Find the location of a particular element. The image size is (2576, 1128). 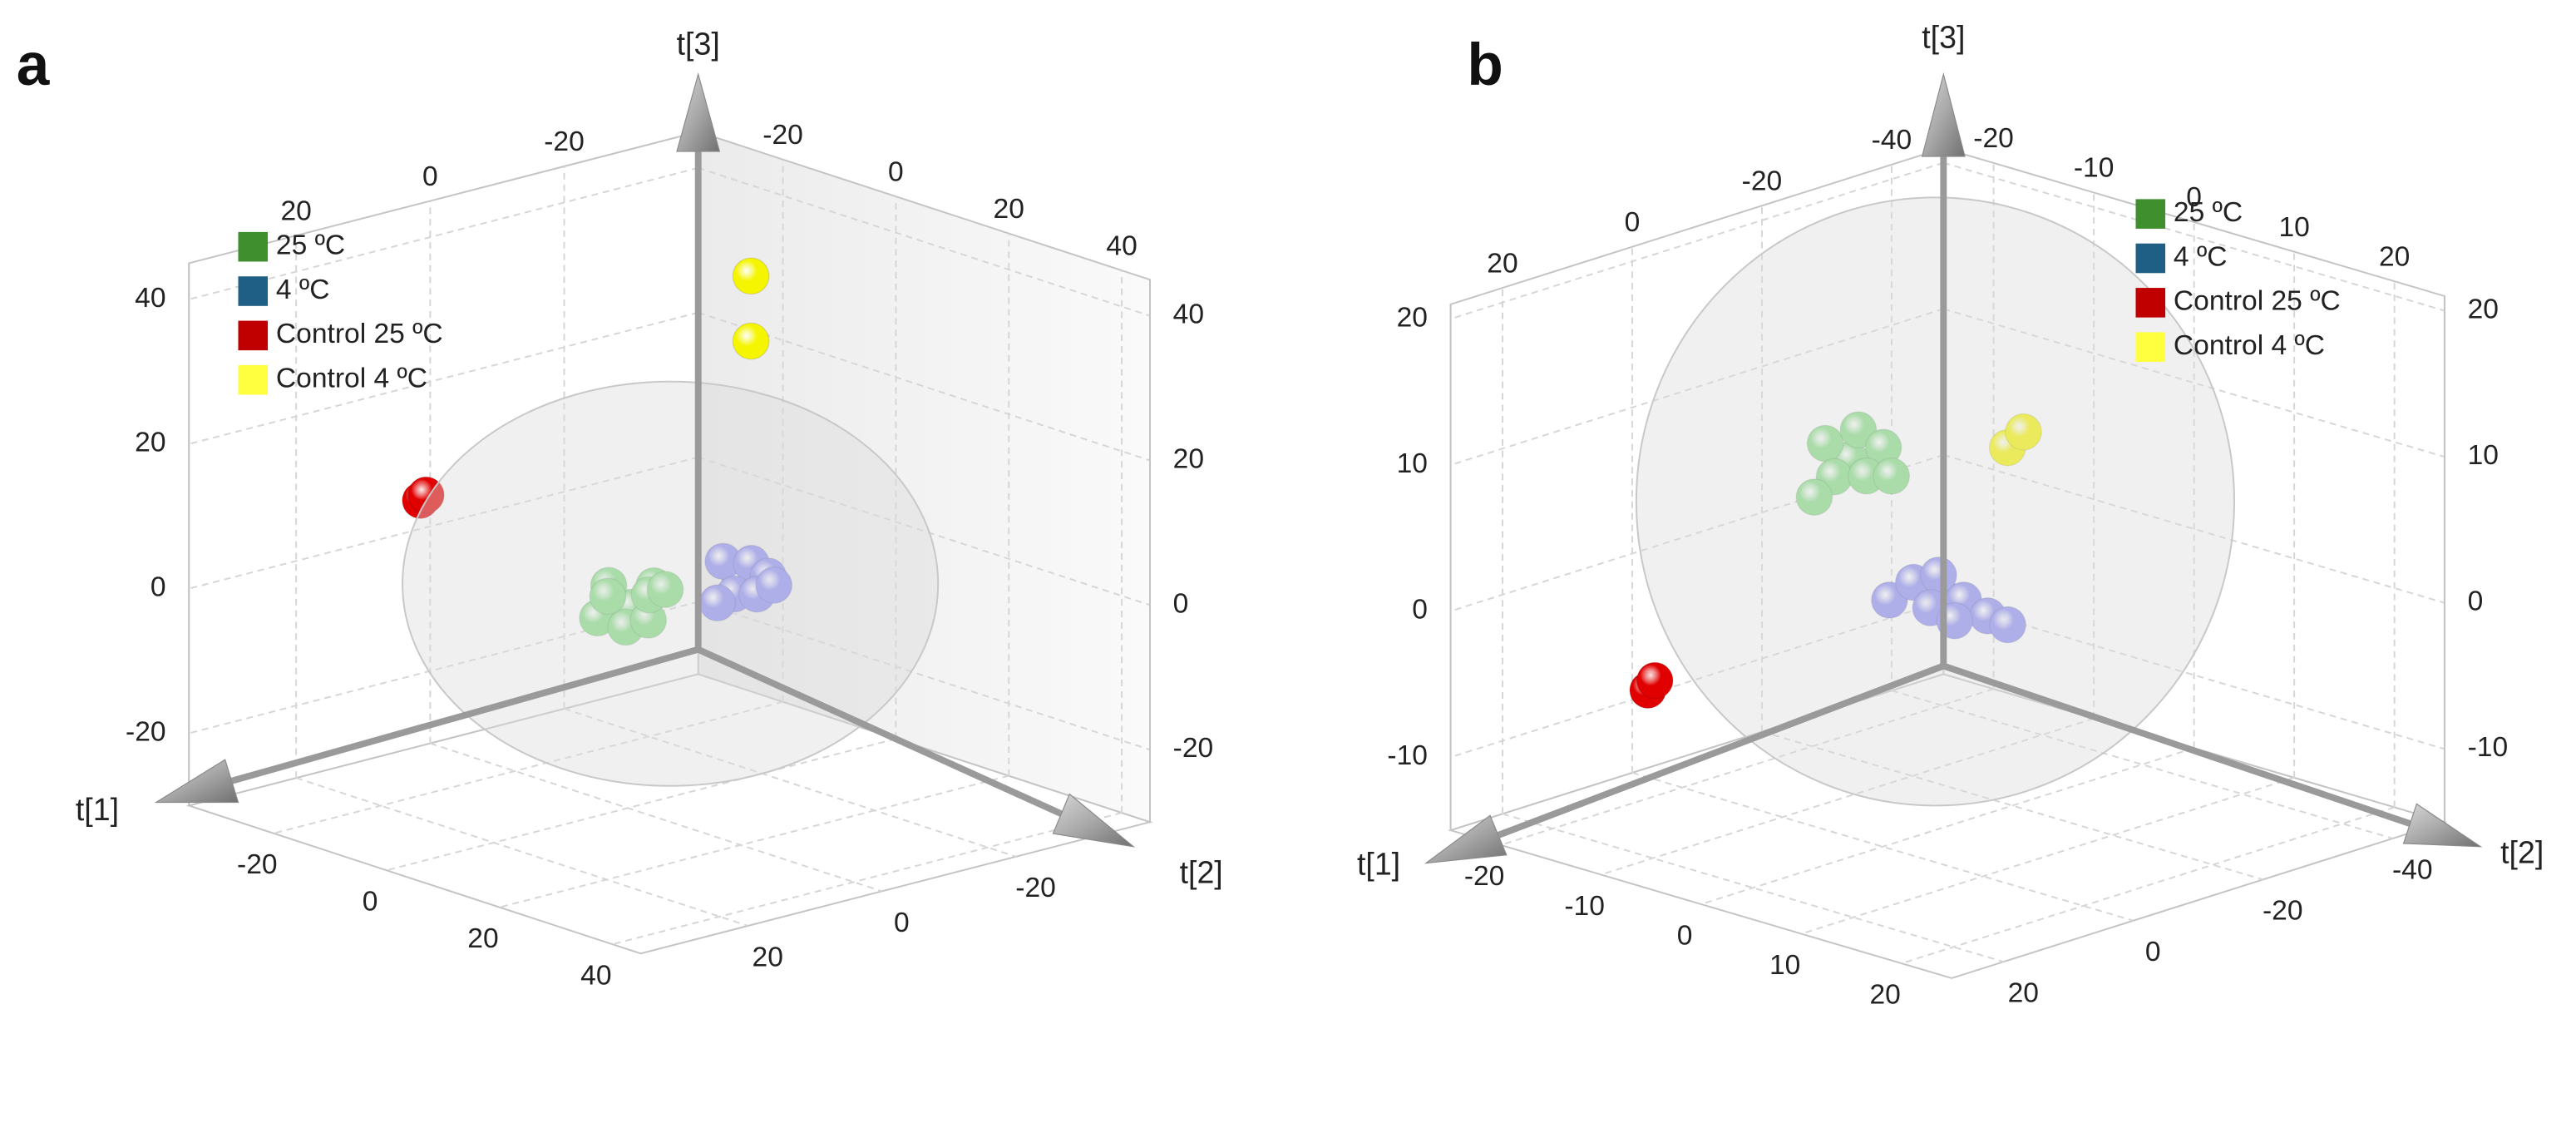

panel-label: a is located at coordinates (33, 65).